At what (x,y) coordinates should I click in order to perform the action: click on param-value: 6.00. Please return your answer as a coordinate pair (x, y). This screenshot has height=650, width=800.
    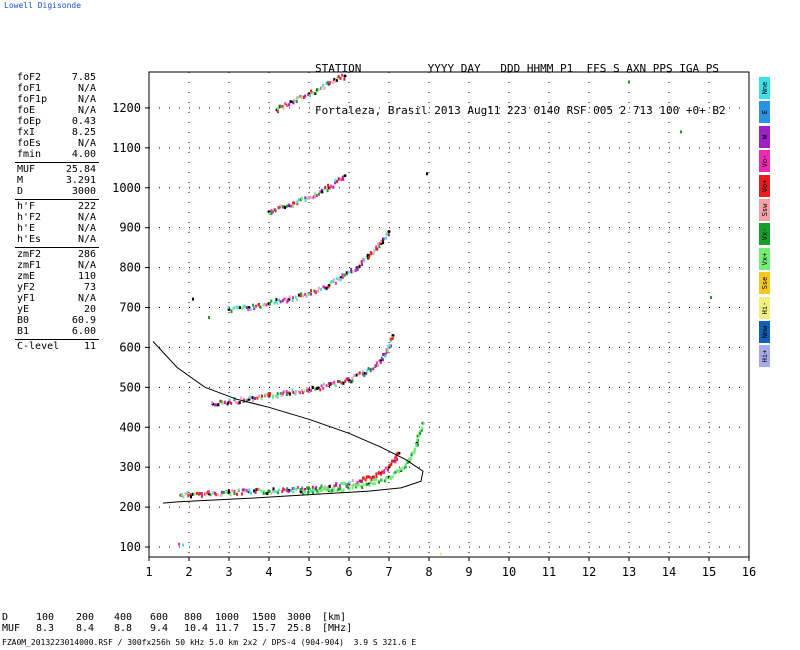
    Looking at the image, I should click on (83, 331).